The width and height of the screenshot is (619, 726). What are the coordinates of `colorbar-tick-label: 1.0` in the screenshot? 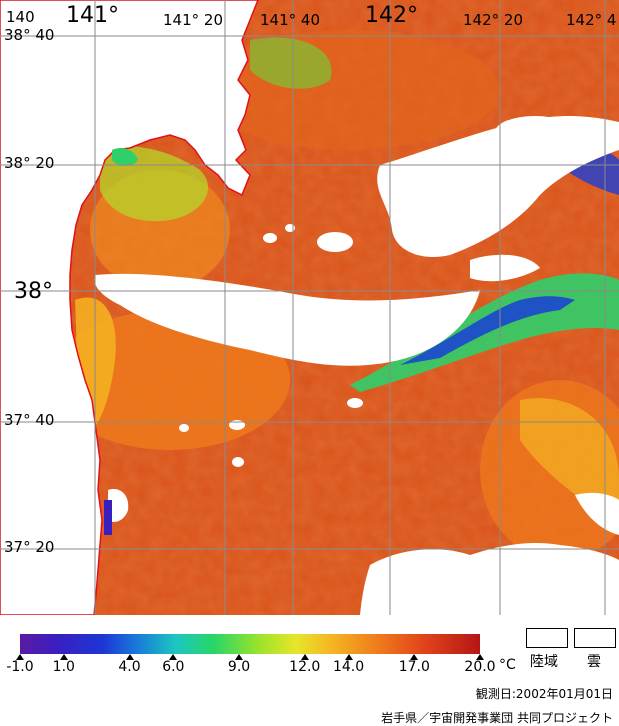 It's located at (63, 667).